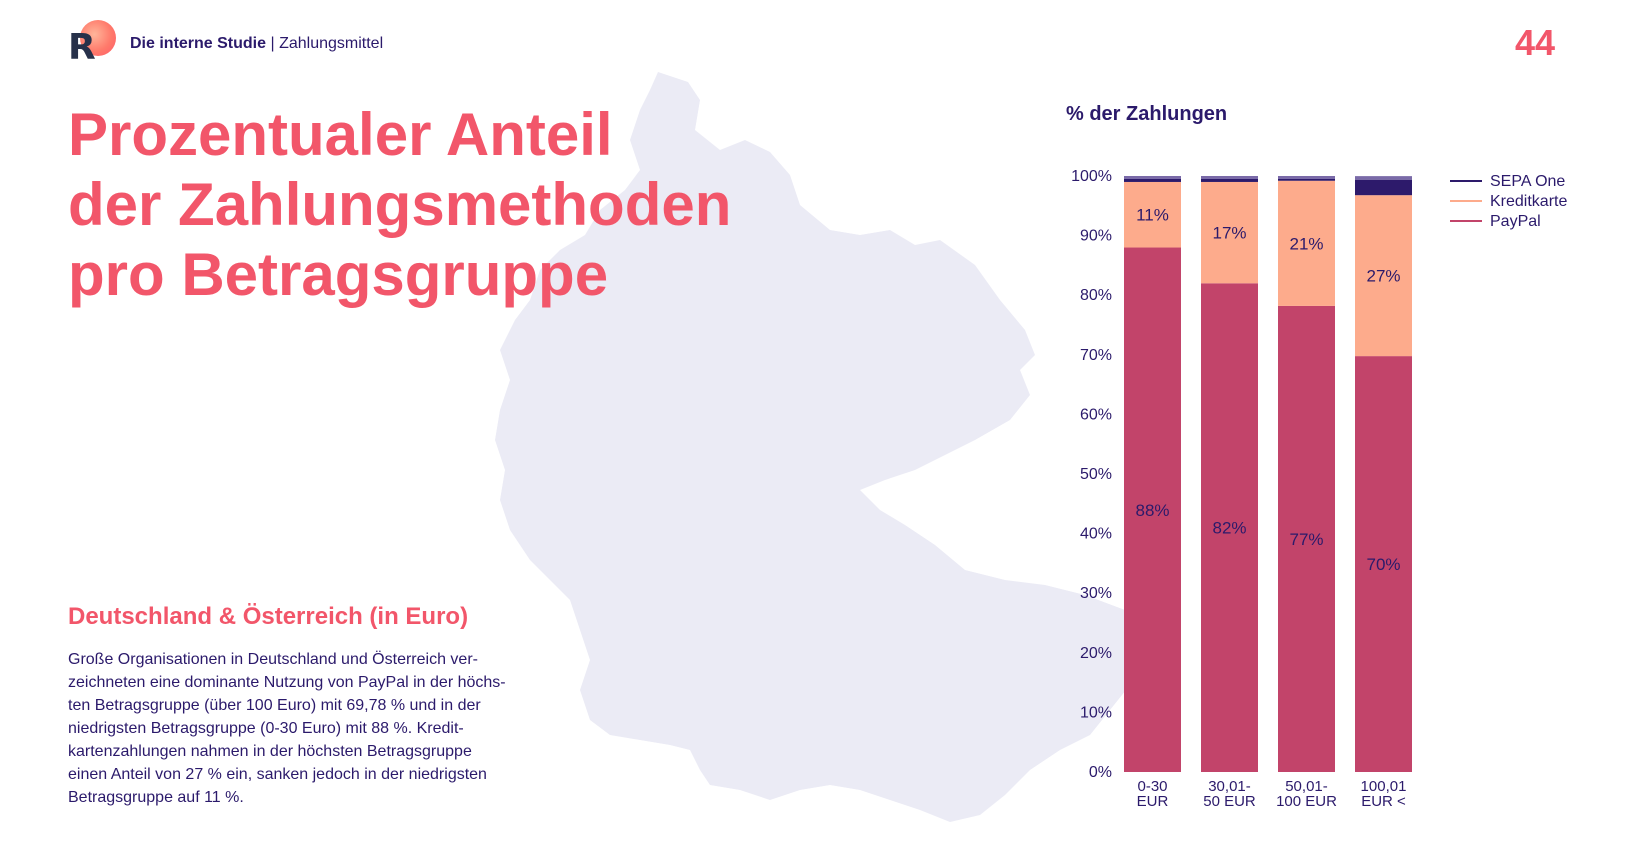 The image size is (1639, 864). What do you see at coordinates (1096, 295) in the screenshot?
I see `y-tick-label: 80%` at bounding box center [1096, 295].